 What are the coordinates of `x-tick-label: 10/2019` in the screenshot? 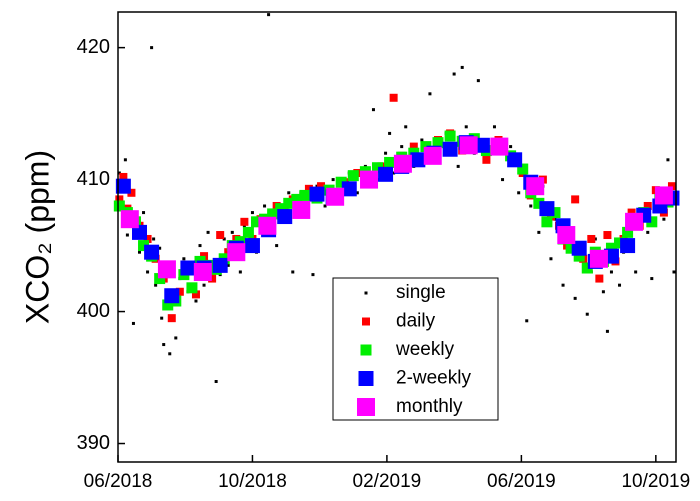 It's located at (655, 481).